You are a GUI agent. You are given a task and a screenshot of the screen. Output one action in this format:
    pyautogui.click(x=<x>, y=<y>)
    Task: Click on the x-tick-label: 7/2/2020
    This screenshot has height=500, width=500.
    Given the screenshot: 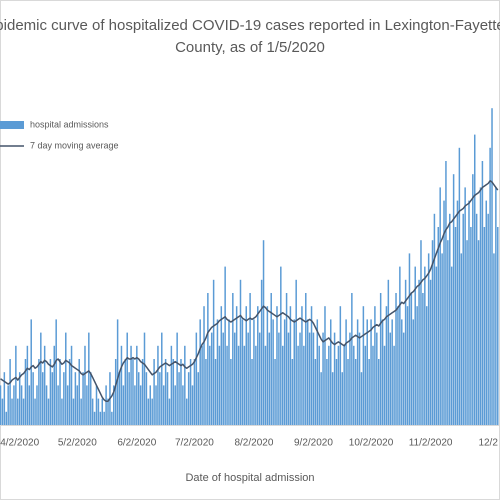 What is the action you would take?
    pyautogui.click(x=194, y=443)
    